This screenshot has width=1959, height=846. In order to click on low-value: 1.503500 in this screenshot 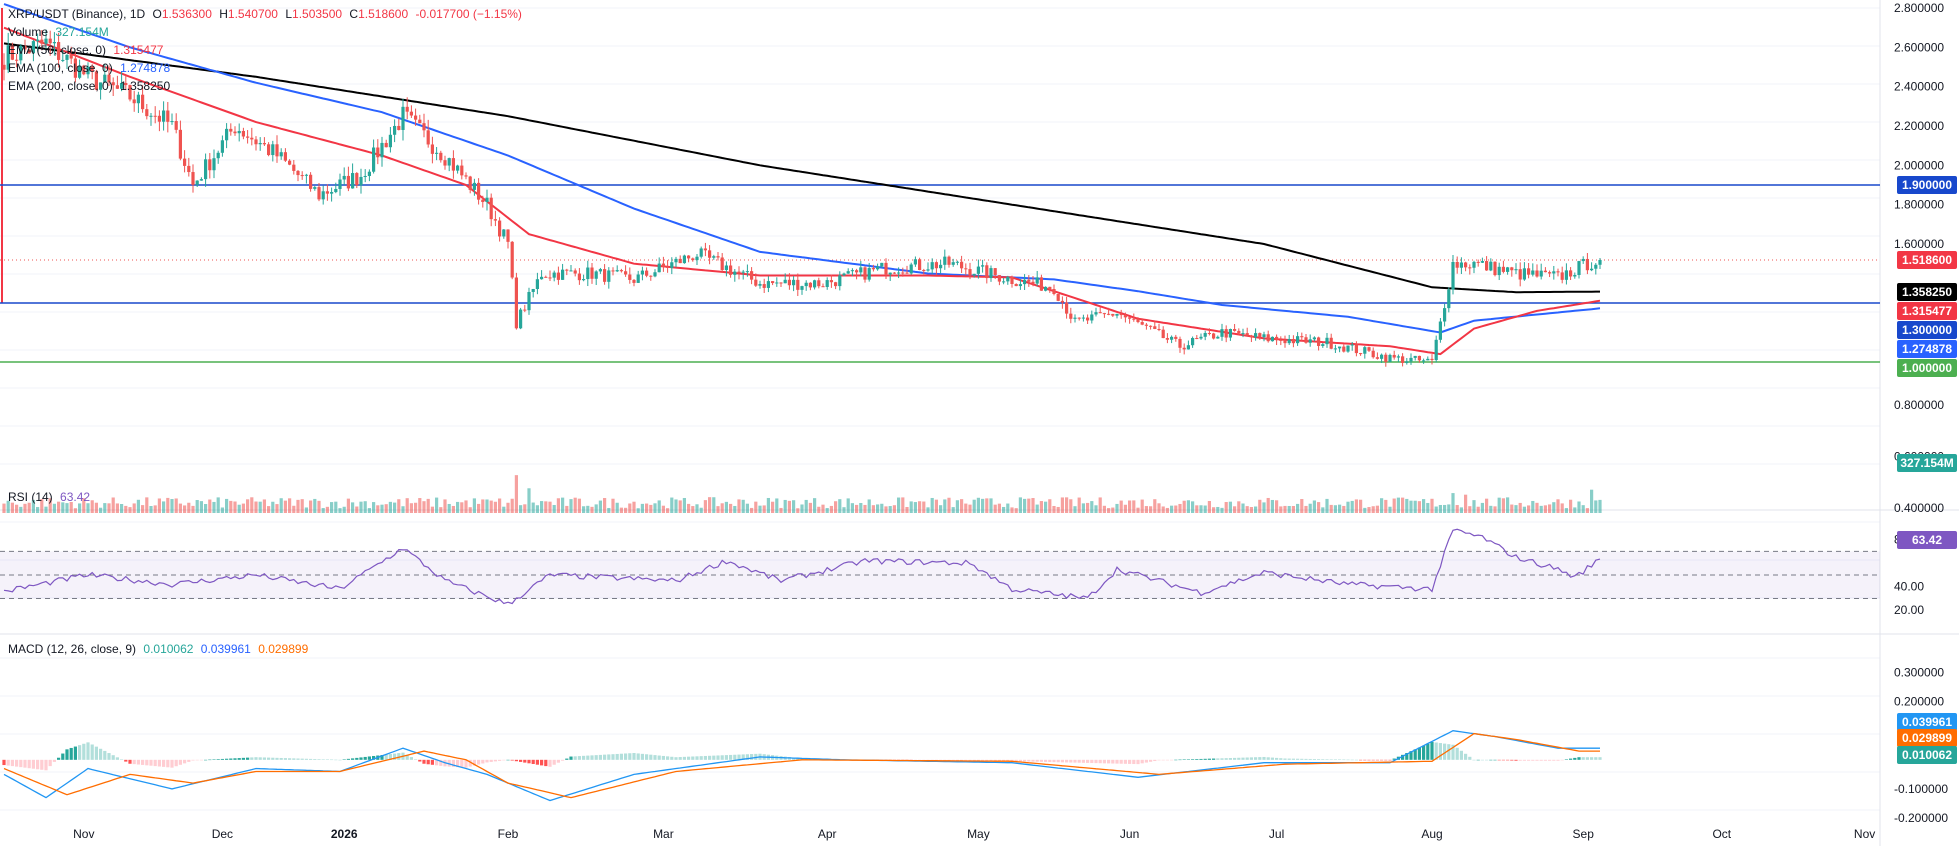, I will do `click(317, 14)`.